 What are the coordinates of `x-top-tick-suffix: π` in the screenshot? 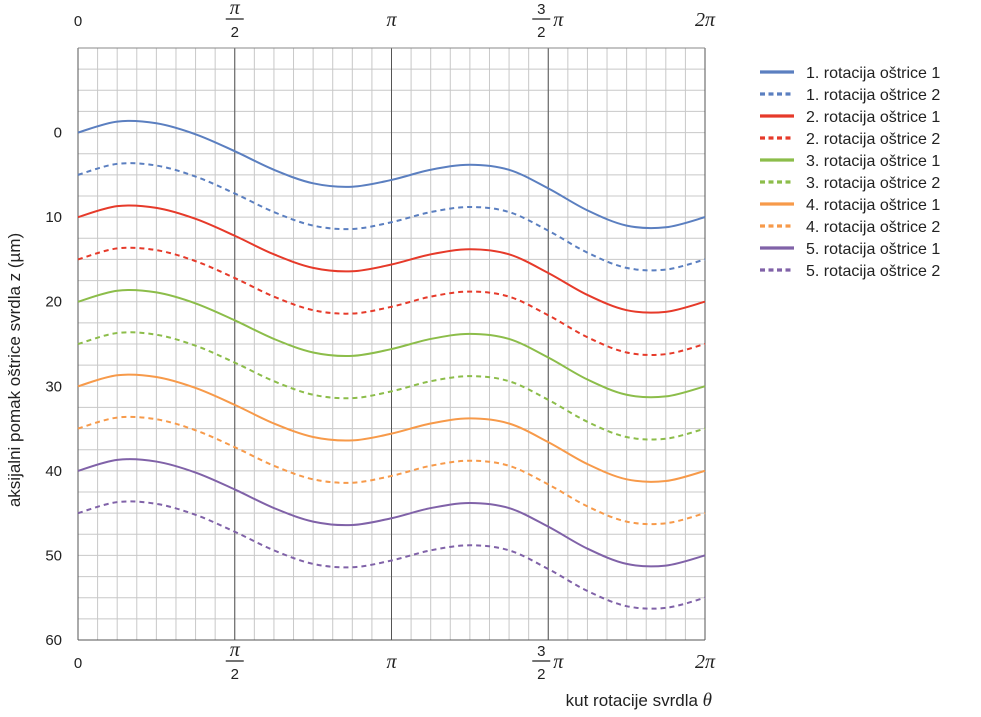 It's located at (558, 20).